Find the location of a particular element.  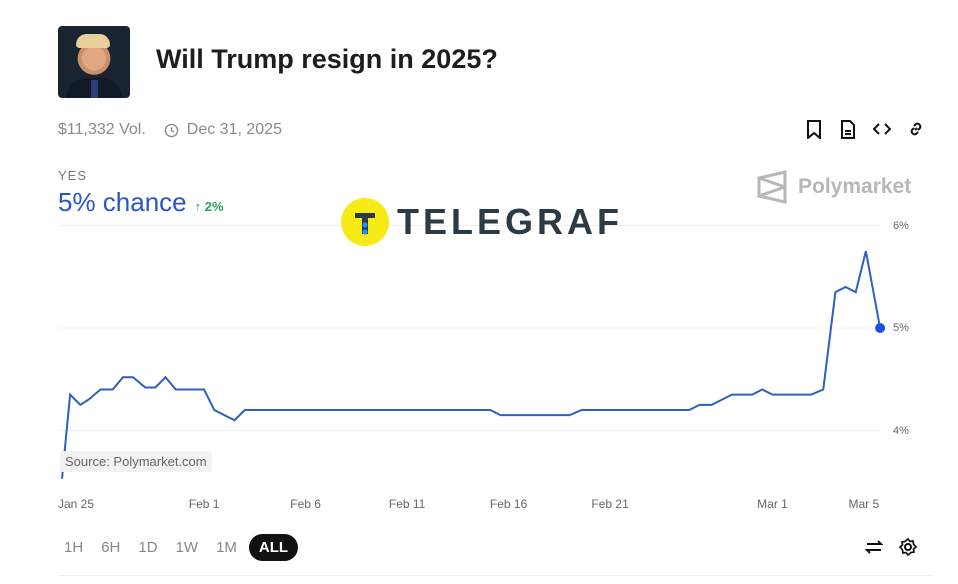

y-tick-label: 4% is located at coordinates (901, 430).